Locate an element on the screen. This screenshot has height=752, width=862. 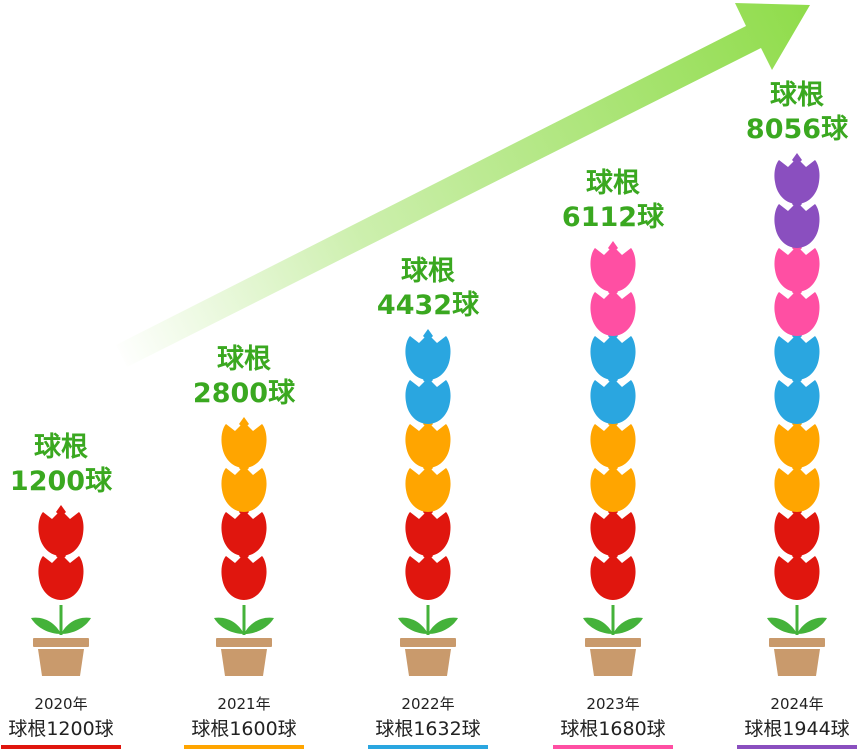
total-label-line2: 6112球 is located at coordinates (613, 217).